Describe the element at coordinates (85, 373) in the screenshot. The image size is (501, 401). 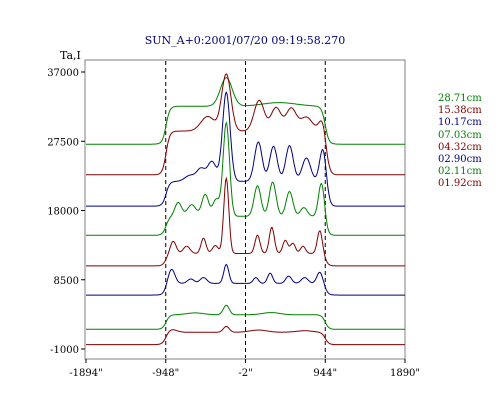
I see `x-tick-label: -1894"` at that location.